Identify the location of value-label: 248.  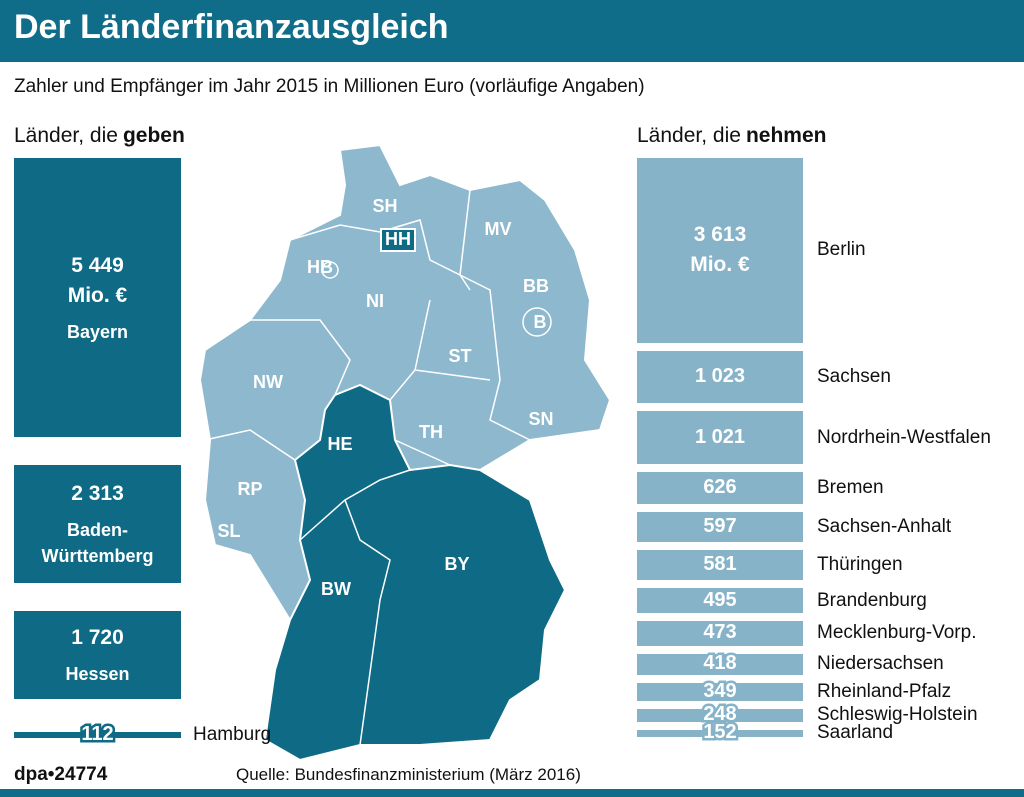
(720, 714).